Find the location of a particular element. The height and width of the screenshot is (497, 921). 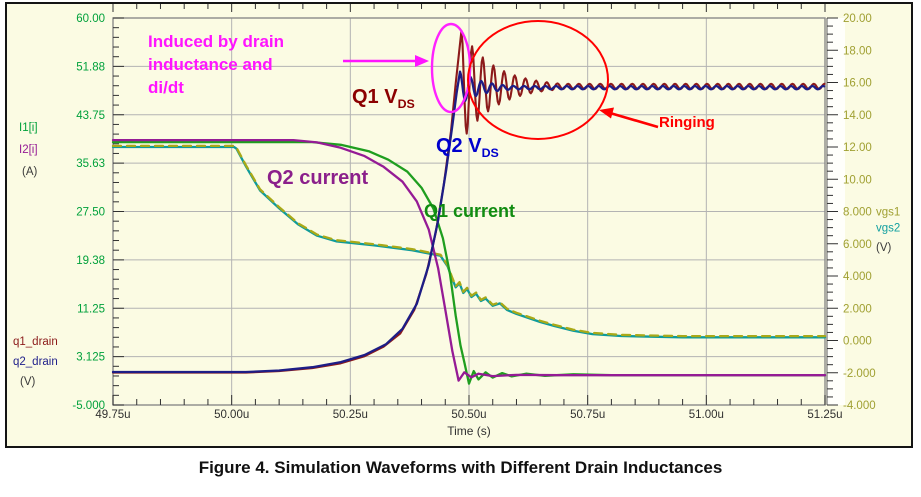

label-q1-vds: Q1 VDS is located at coordinates (383, 98).